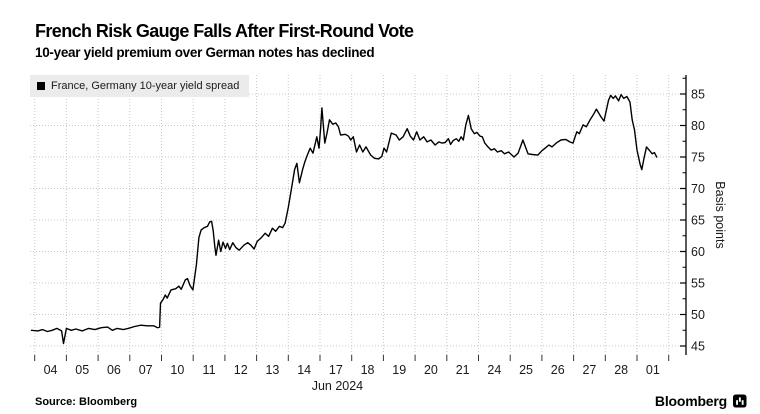 Image resolution: width=760 pixels, height=414 pixels. Describe the element at coordinates (304, 370) in the screenshot. I see `x-tick-label: 14` at that location.